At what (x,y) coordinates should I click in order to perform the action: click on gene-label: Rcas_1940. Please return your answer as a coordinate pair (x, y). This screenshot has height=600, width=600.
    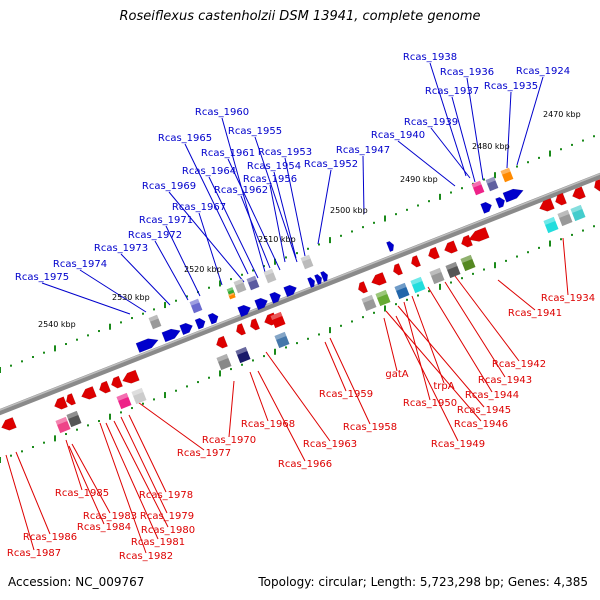
    Looking at the image, I should click on (398, 135).